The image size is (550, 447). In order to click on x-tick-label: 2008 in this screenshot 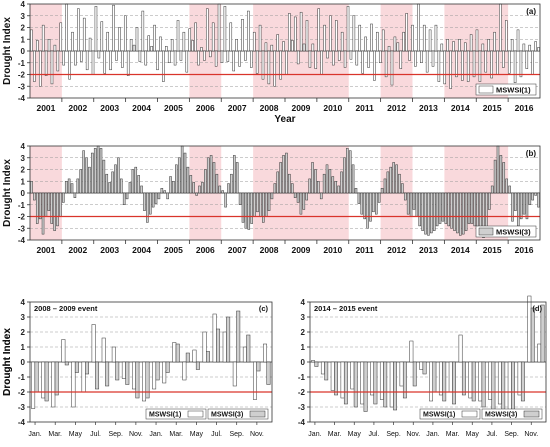, I will do `click(269, 250)`.